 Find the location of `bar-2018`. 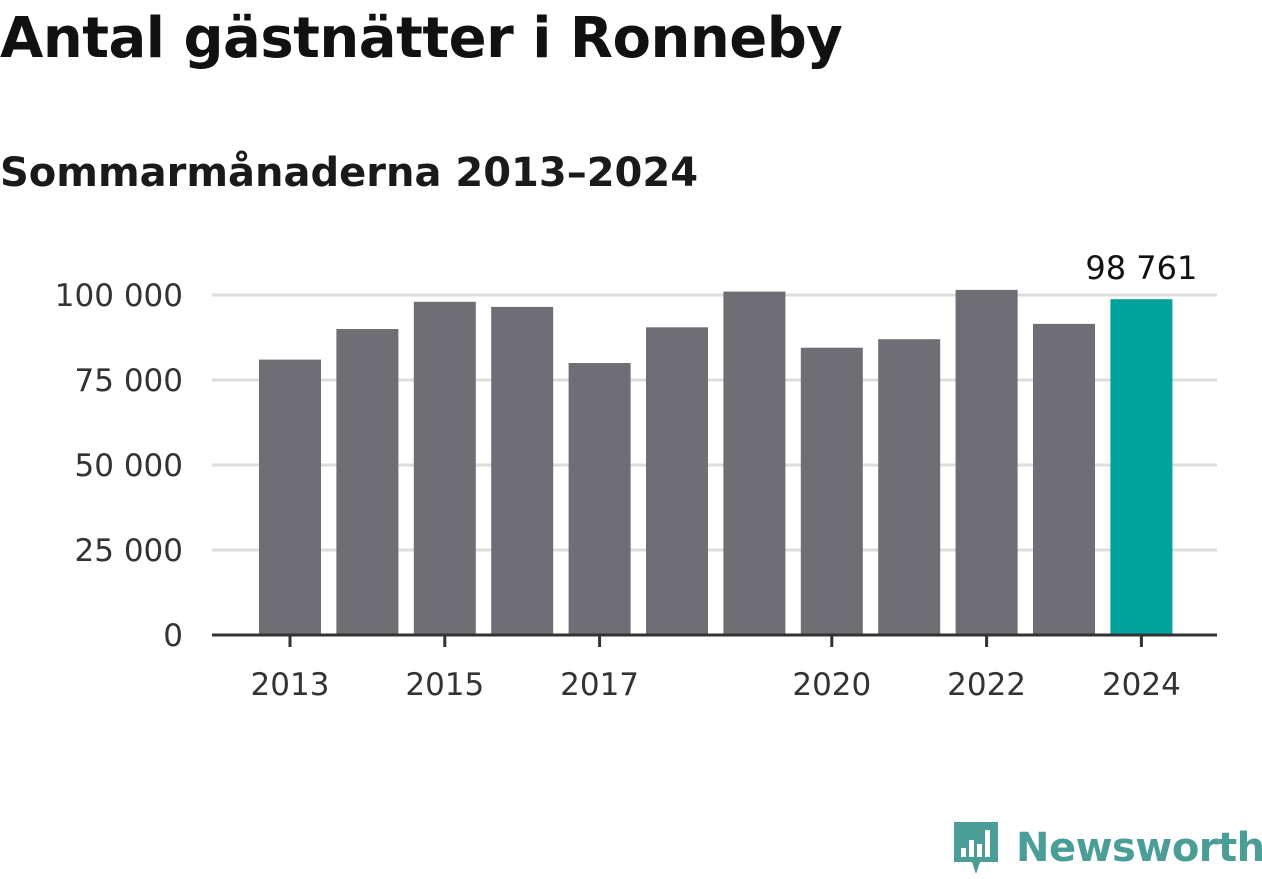

bar-2018 is located at coordinates (677, 481).